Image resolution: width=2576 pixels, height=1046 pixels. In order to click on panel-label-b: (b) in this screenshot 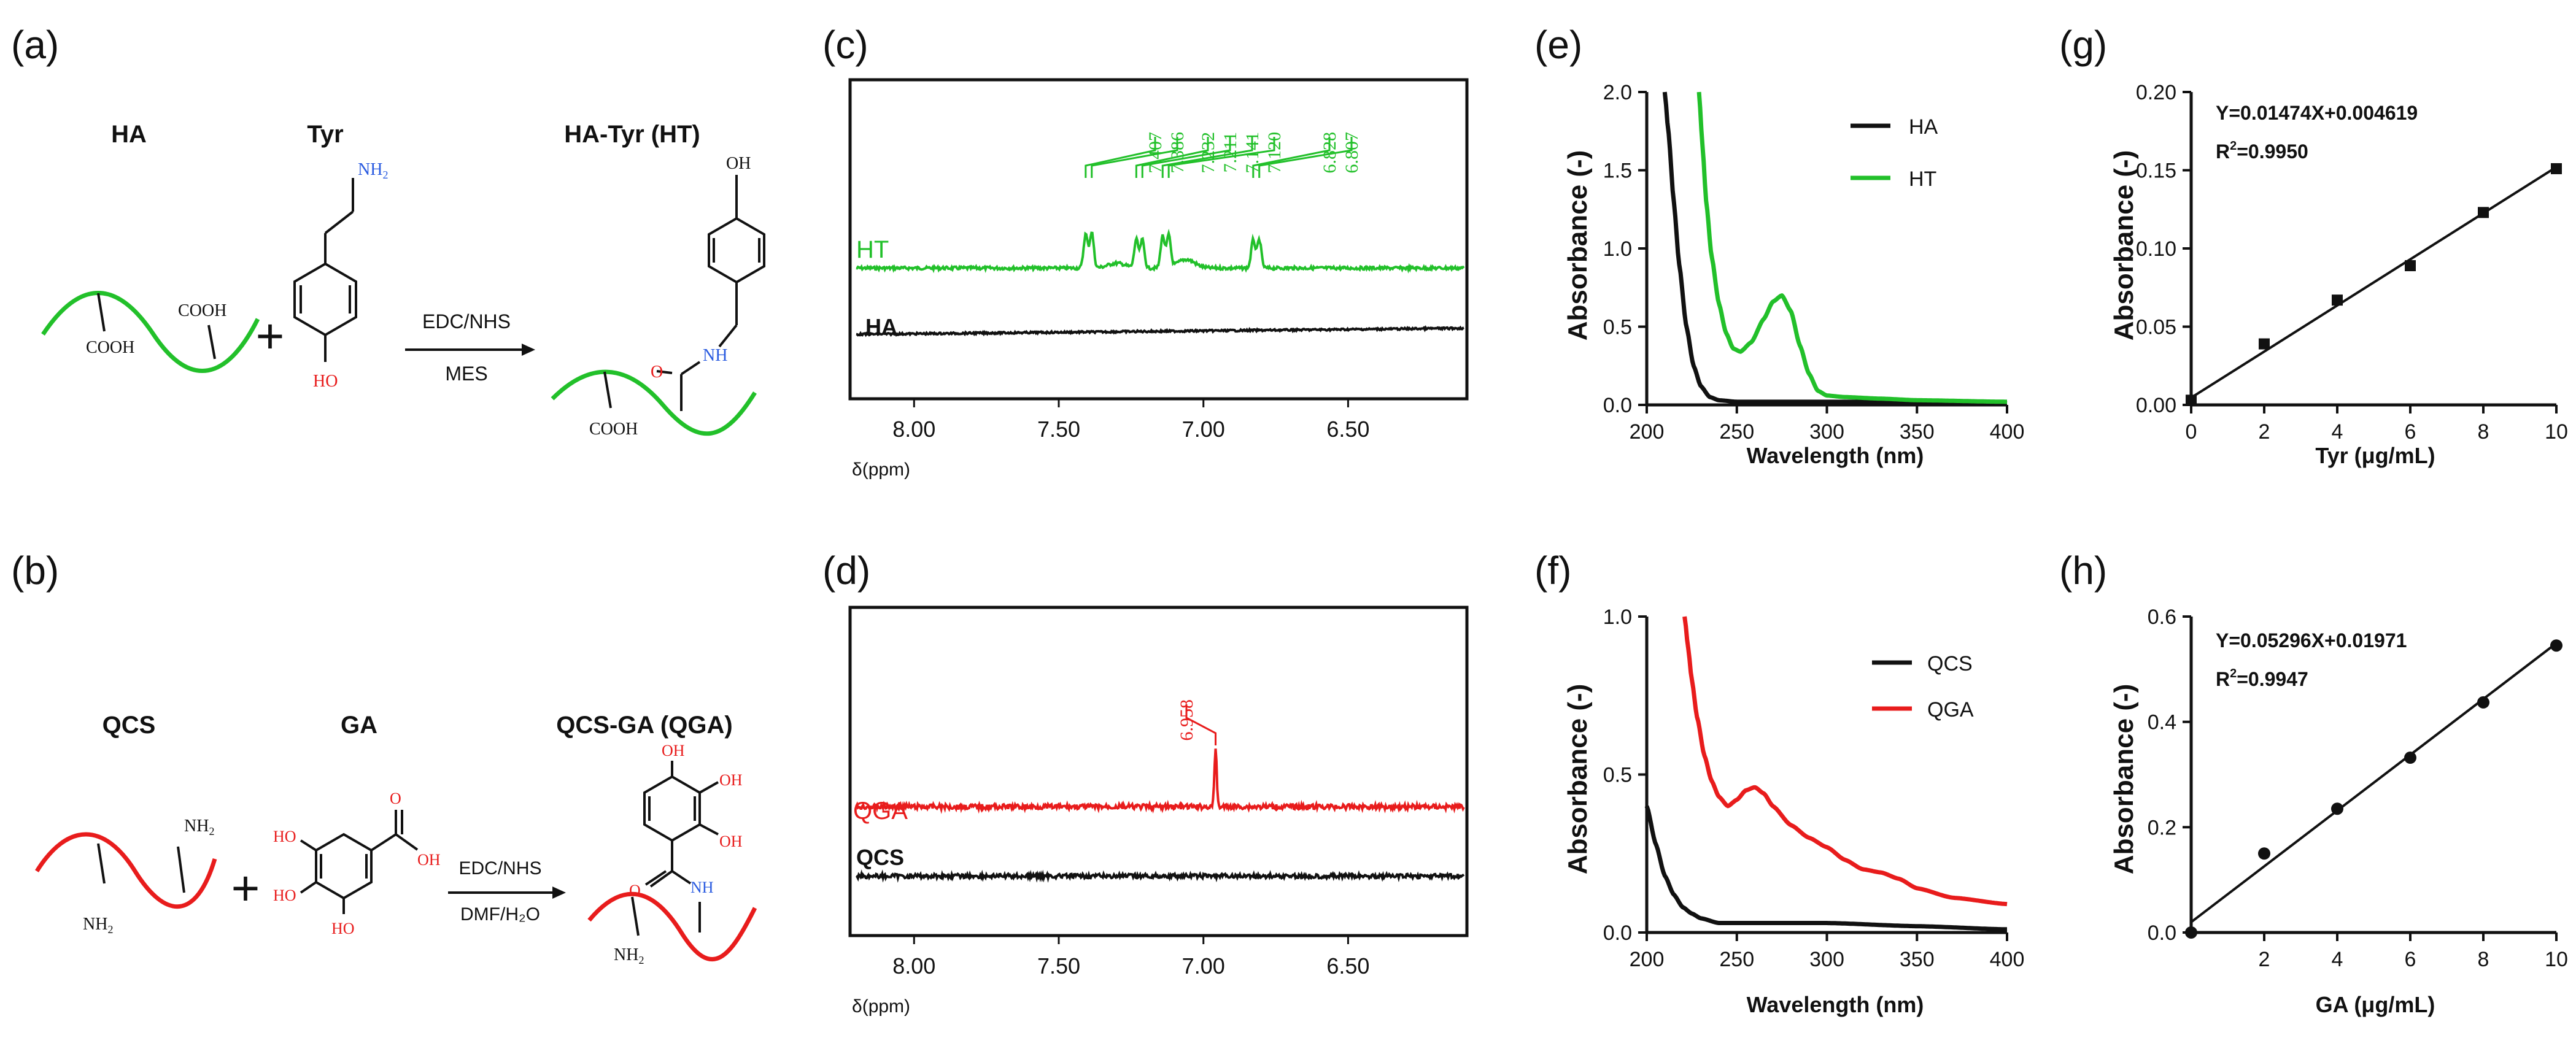, I will do `click(35, 570)`.